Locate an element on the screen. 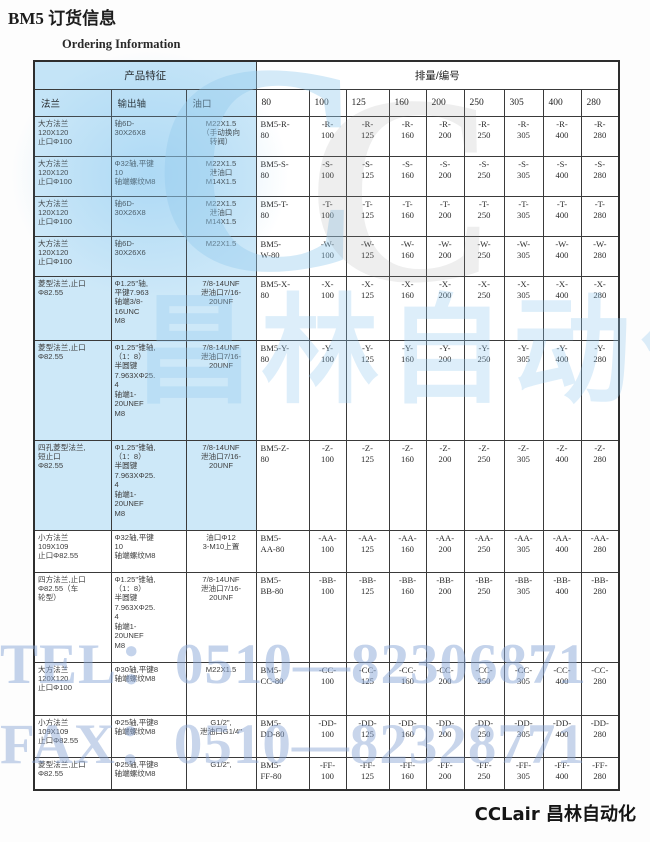  order-code-cell: -Y- 280 is located at coordinates (600, 390).